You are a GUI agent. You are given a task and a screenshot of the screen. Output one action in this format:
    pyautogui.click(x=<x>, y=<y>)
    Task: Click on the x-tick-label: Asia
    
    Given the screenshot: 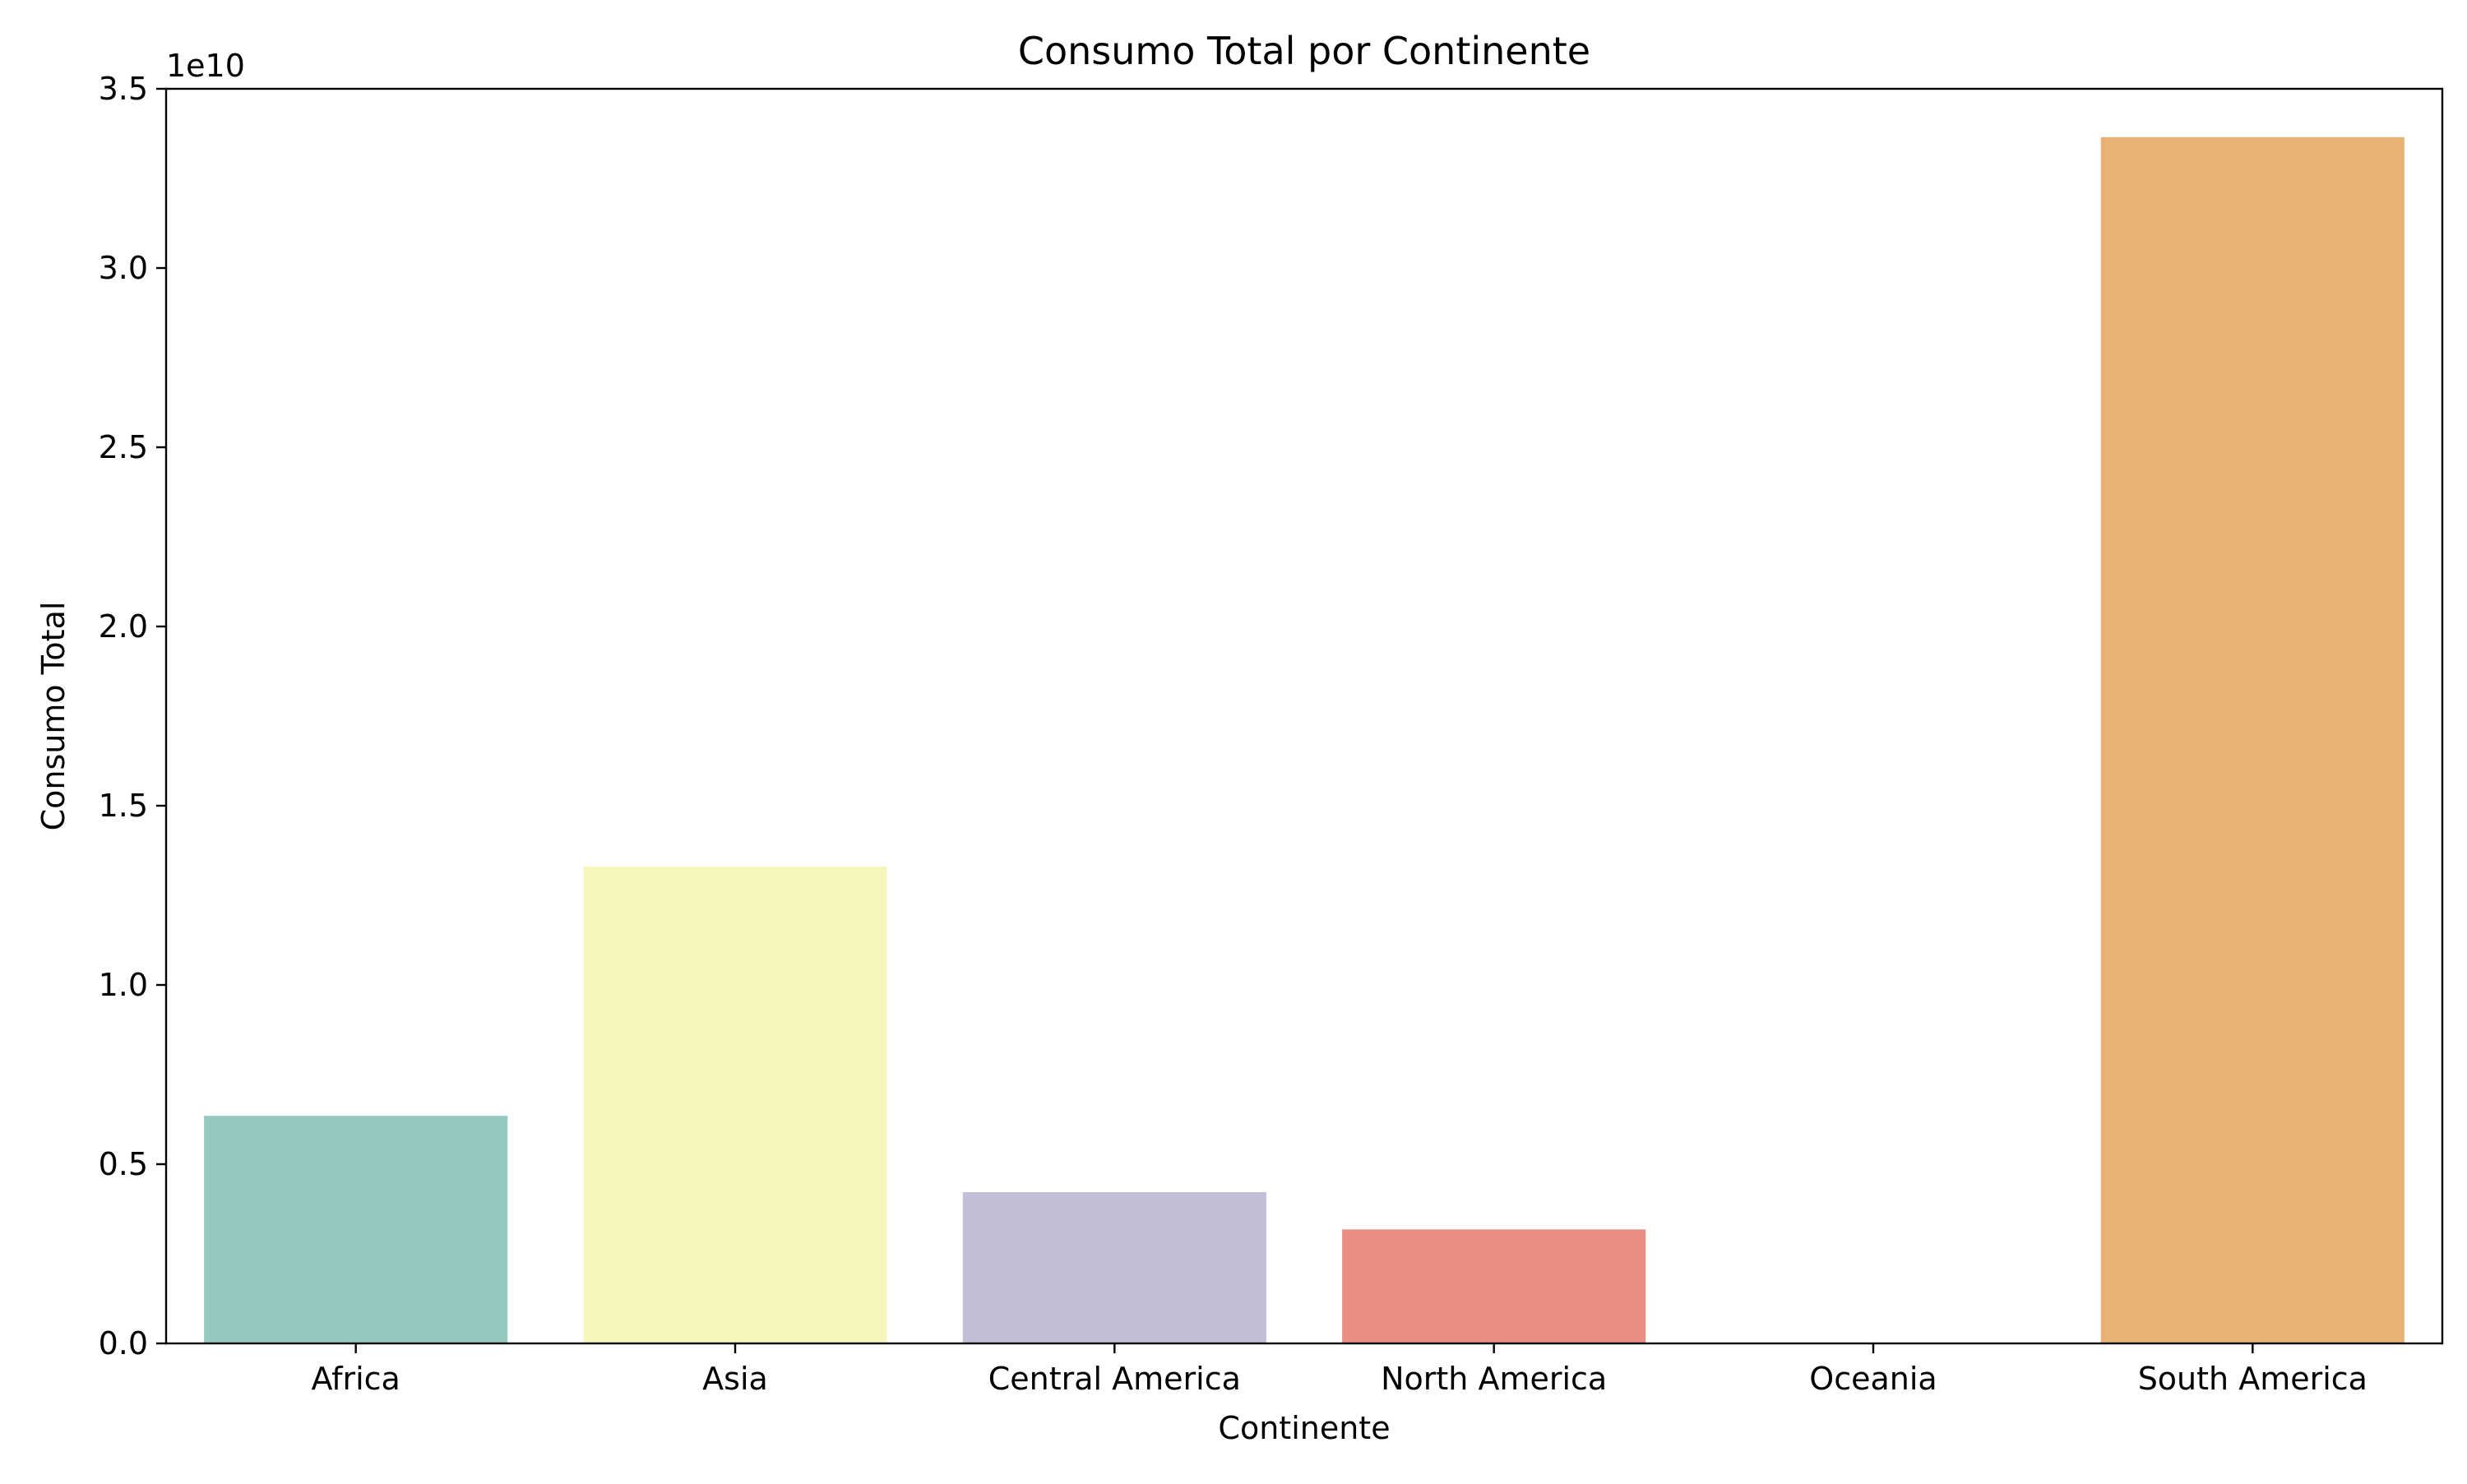 What is the action you would take?
    pyautogui.click(x=735, y=1379)
    